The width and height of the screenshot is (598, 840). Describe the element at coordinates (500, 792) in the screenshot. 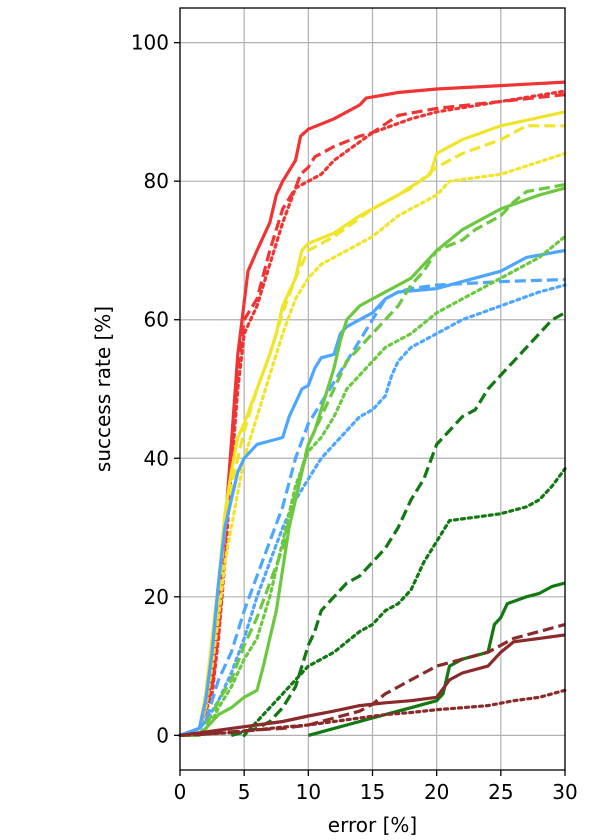

I see `x-tick-label: 25` at that location.